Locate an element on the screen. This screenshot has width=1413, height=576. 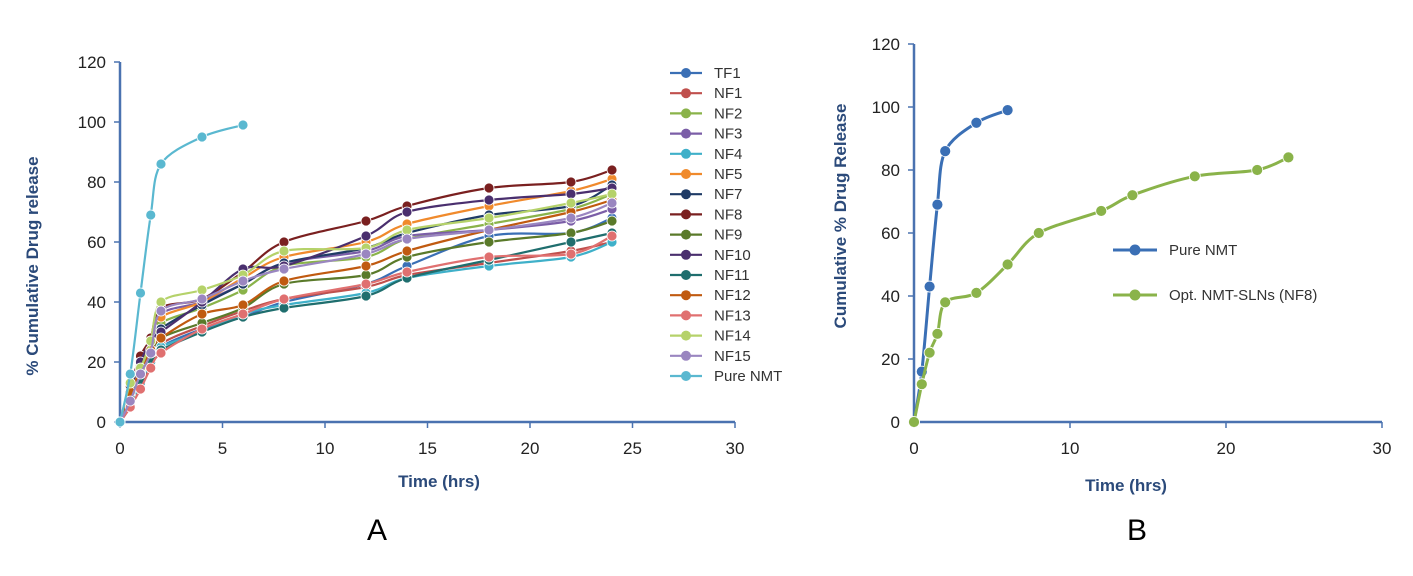
legend-item: NF4 is located at coordinates (706, 154).